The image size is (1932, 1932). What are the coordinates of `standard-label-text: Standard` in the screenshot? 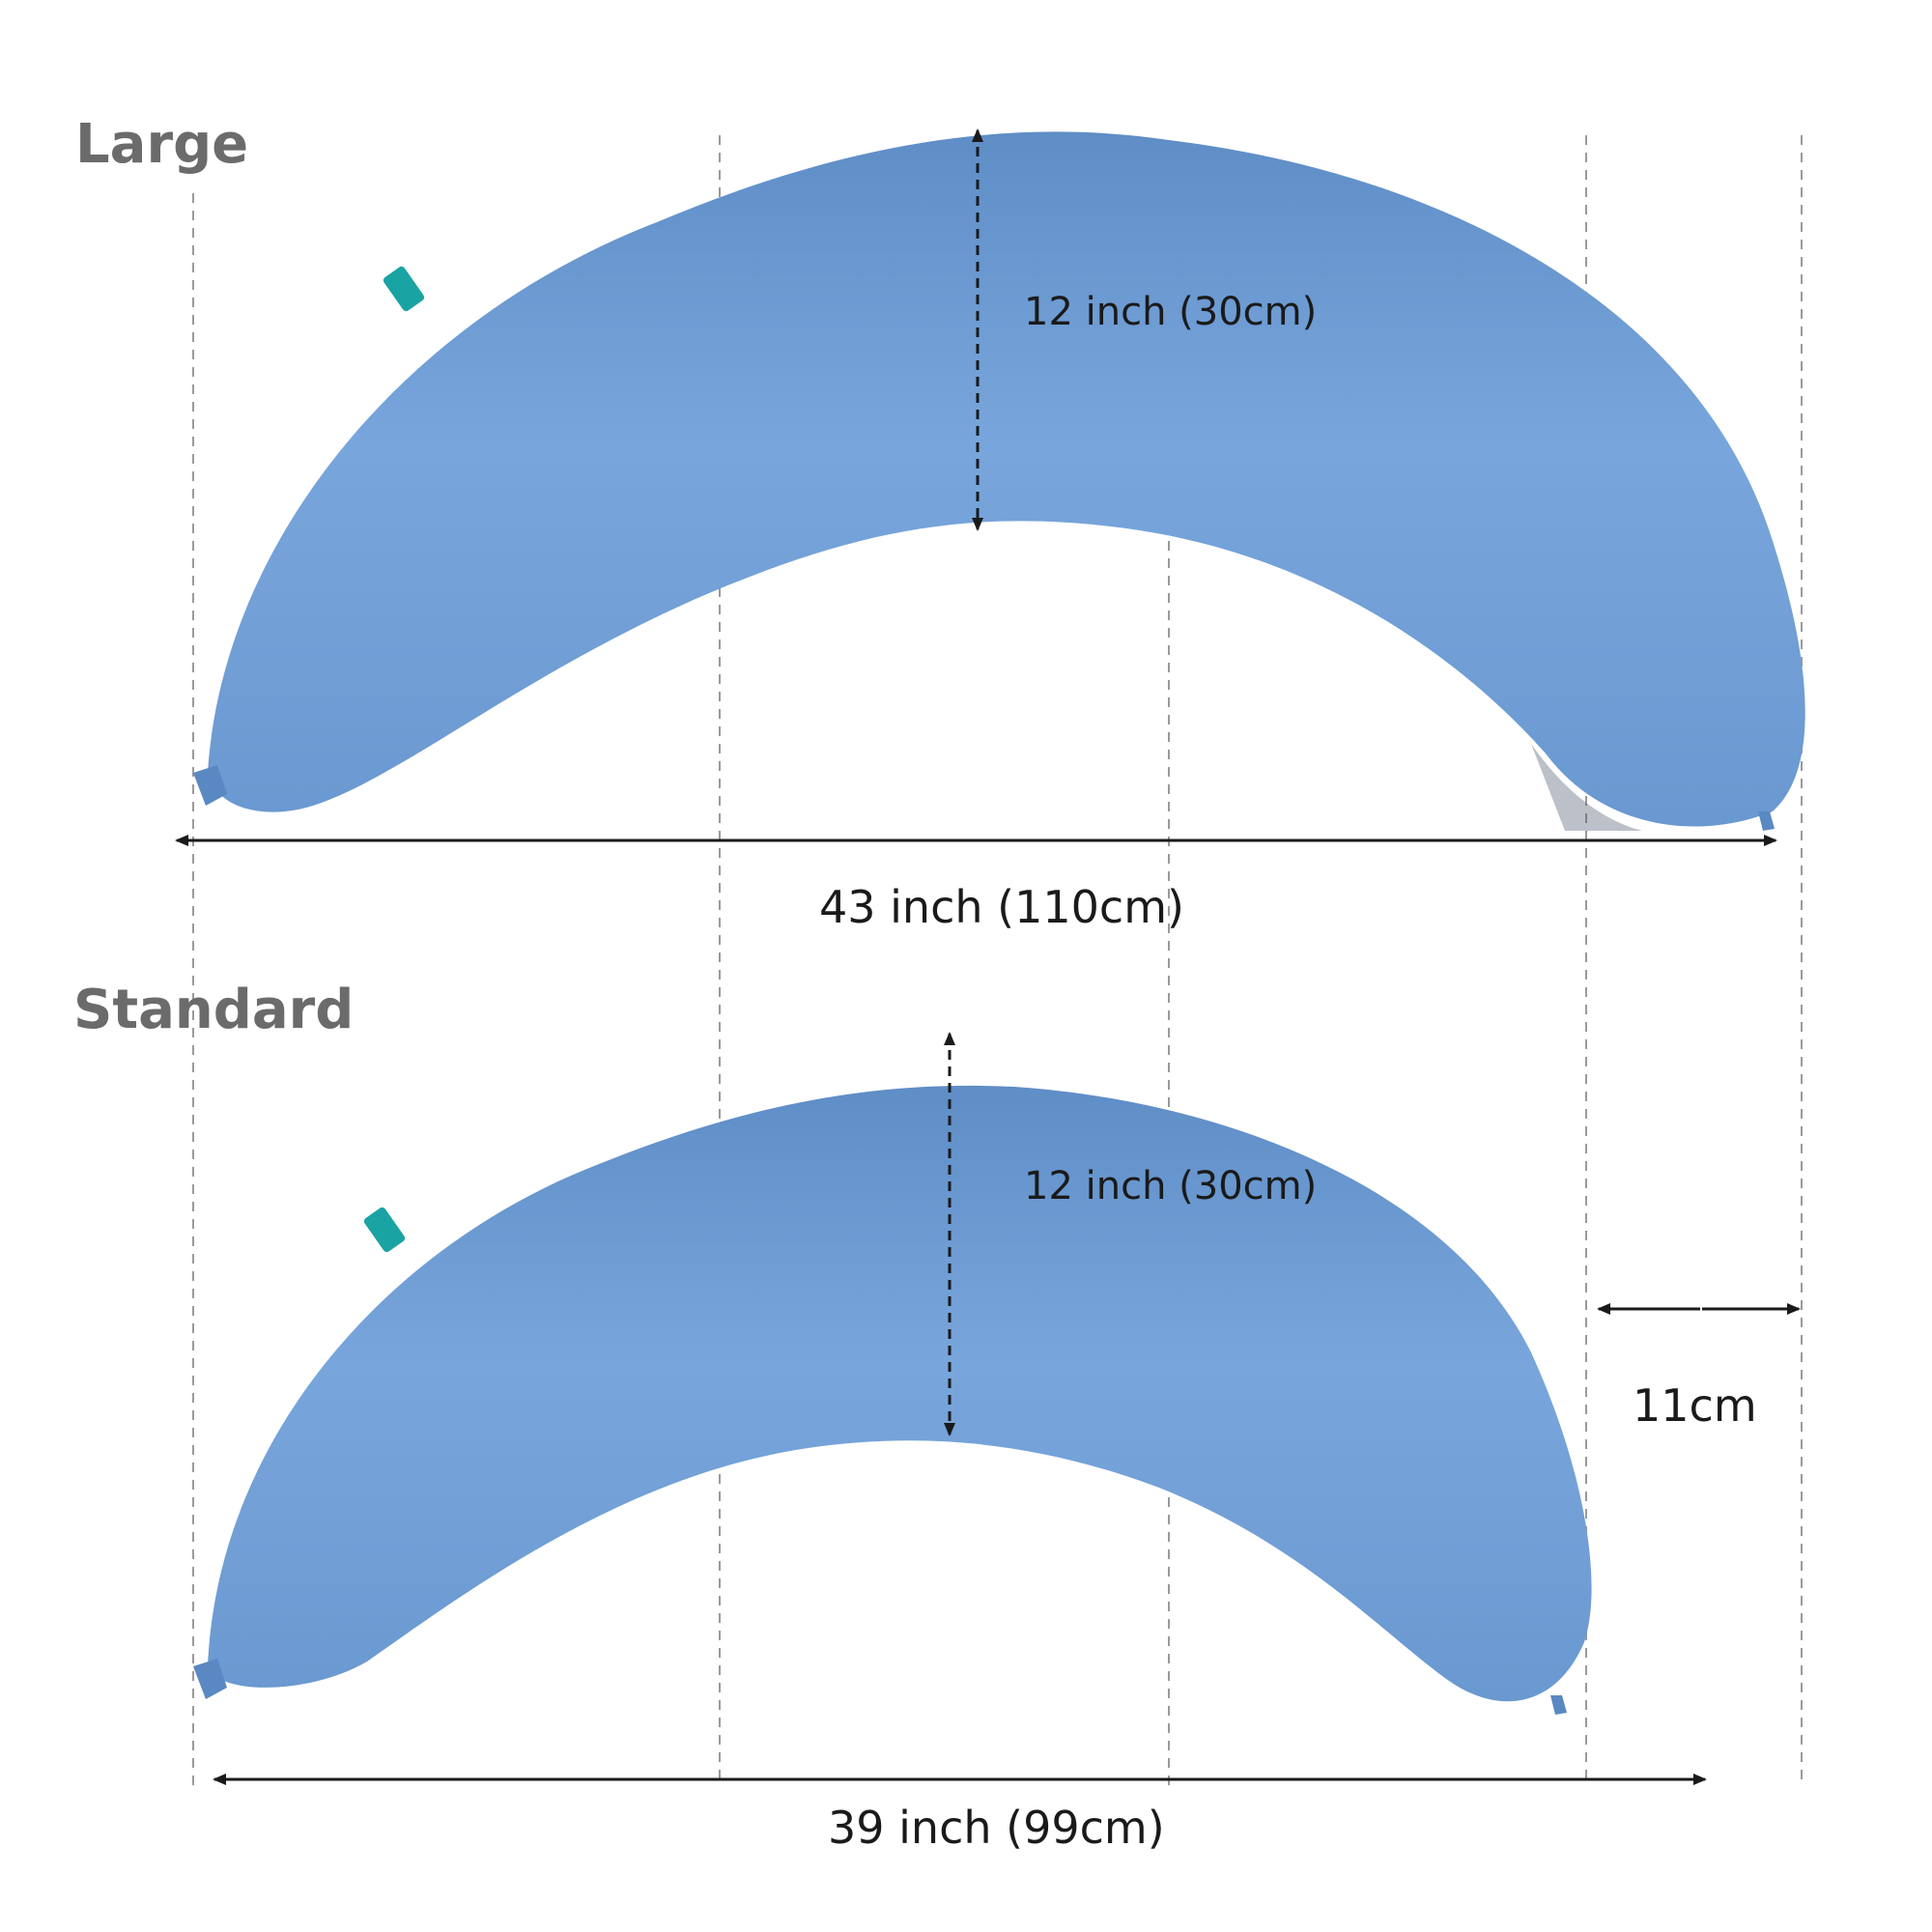 It's located at (214, 1010).